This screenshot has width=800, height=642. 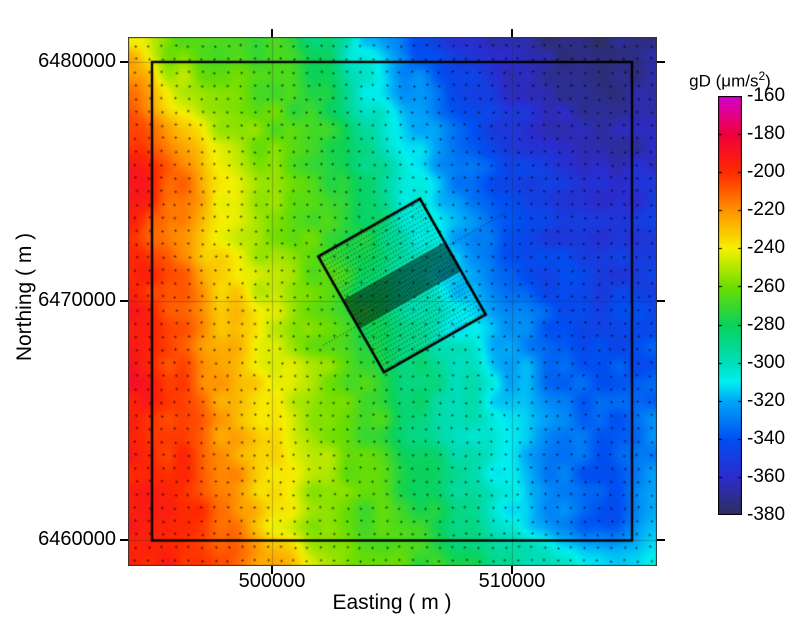 What do you see at coordinates (392, 602) in the screenshot?
I see `x-axis-title: Easting ( m )` at bounding box center [392, 602].